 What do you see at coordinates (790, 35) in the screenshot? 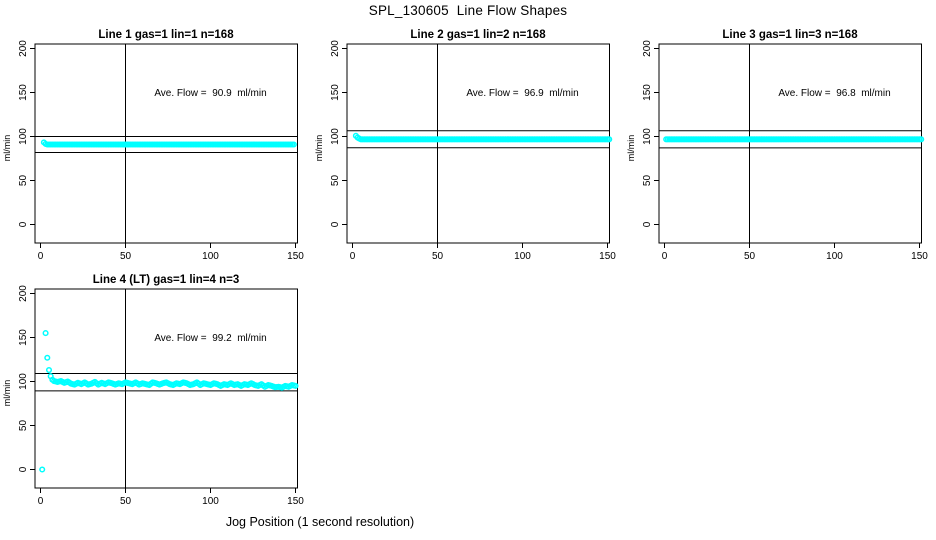
I see `panel-title: Line 3 gas=1 lin=3 n=168` at bounding box center [790, 35].